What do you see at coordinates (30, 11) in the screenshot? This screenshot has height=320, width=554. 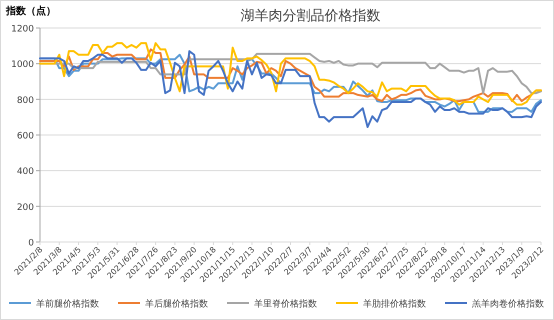 I see `y-axis-title: 指数（点）` at bounding box center [30, 11].